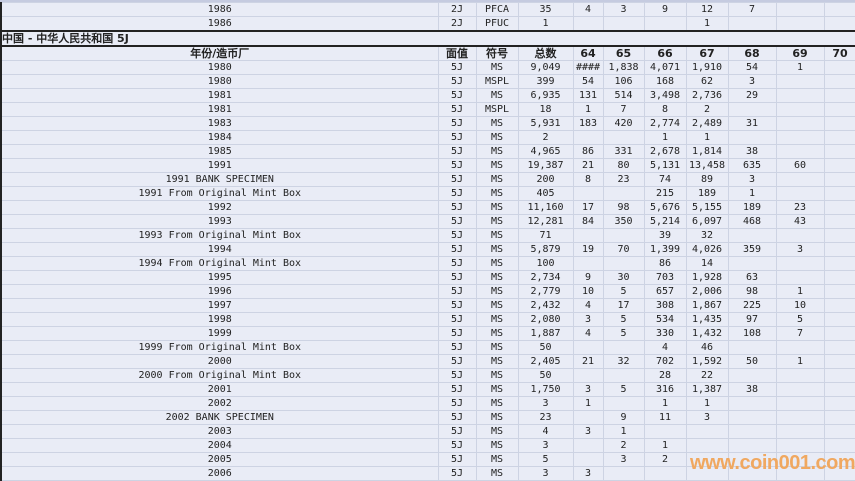 The height and width of the screenshot is (481, 855). I want to click on cell-grade-66: 2,678, so click(665, 151).